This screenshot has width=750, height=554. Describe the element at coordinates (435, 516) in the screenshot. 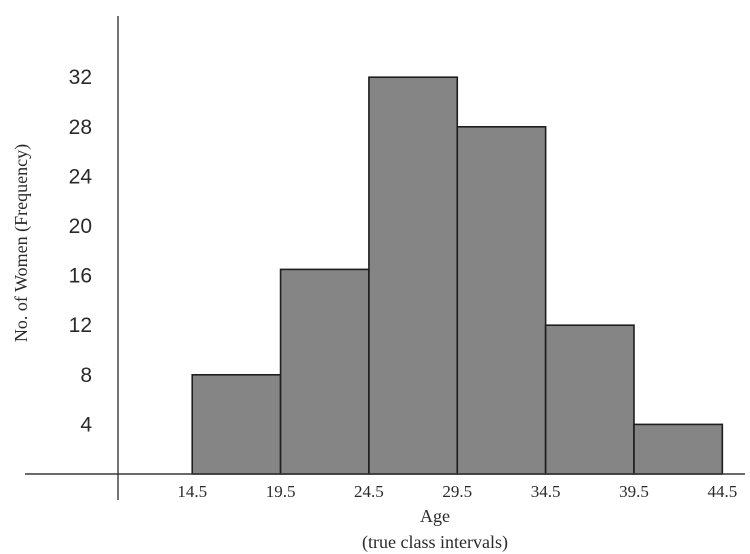

I see `x-axis-title: Age` at that location.